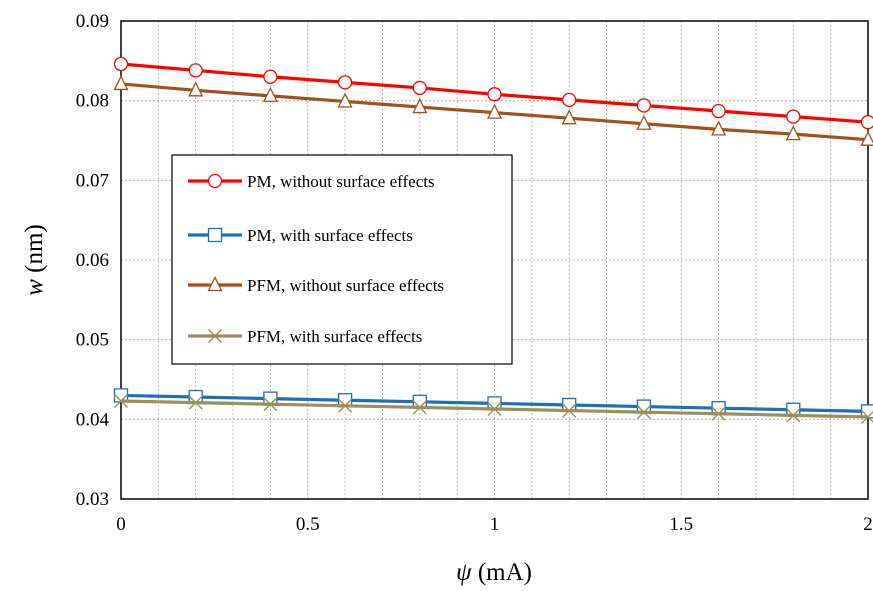 The height and width of the screenshot is (591, 873). I want to click on y-tick-label: 0.08, so click(92, 101).